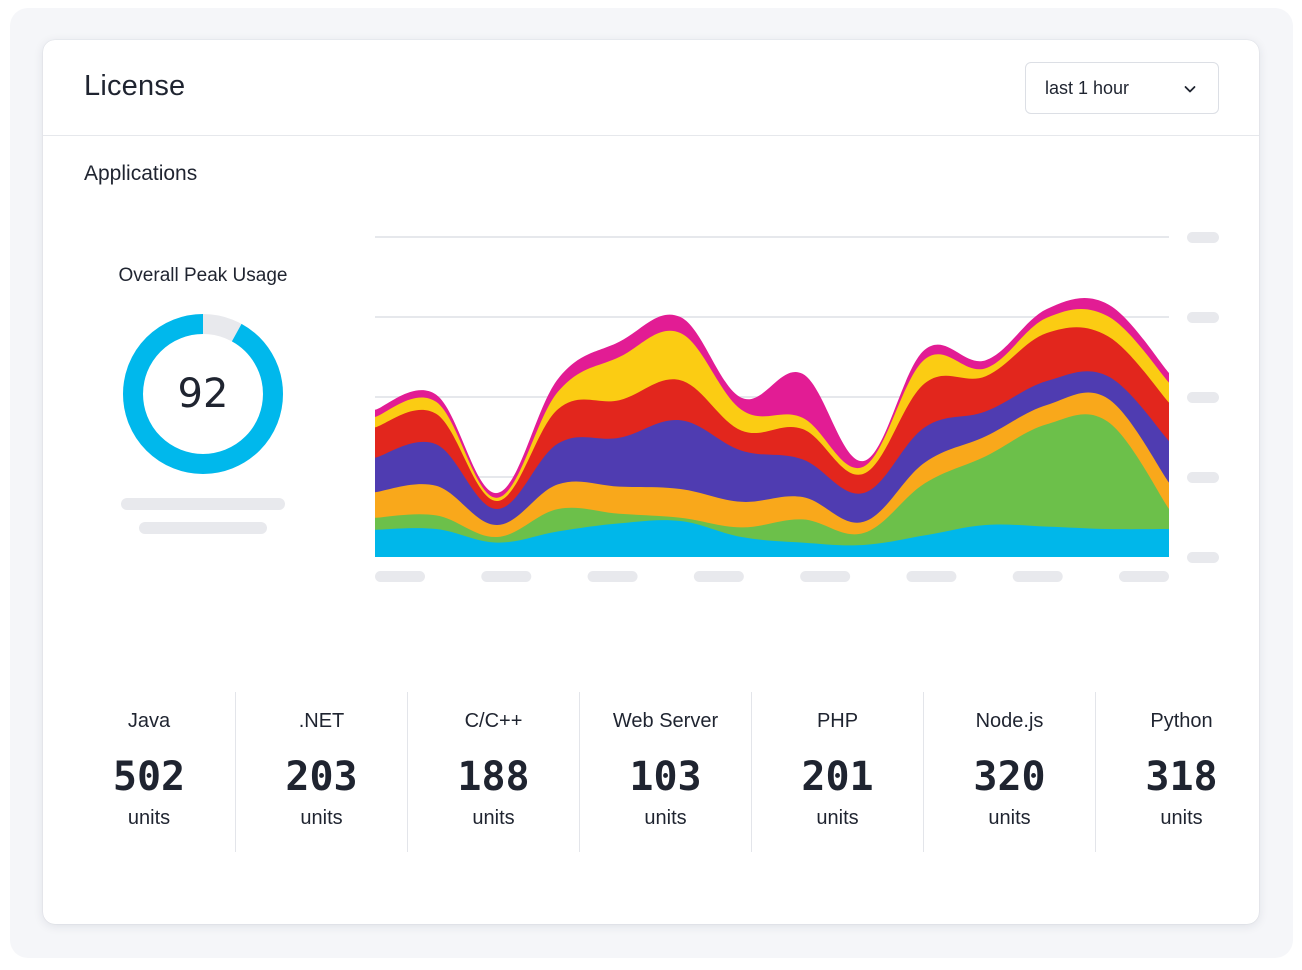 This screenshot has height=970, width=1302. What do you see at coordinates (772, 485) in the screenshot?
I see `area-series-green` at bounding box center [772, 485].